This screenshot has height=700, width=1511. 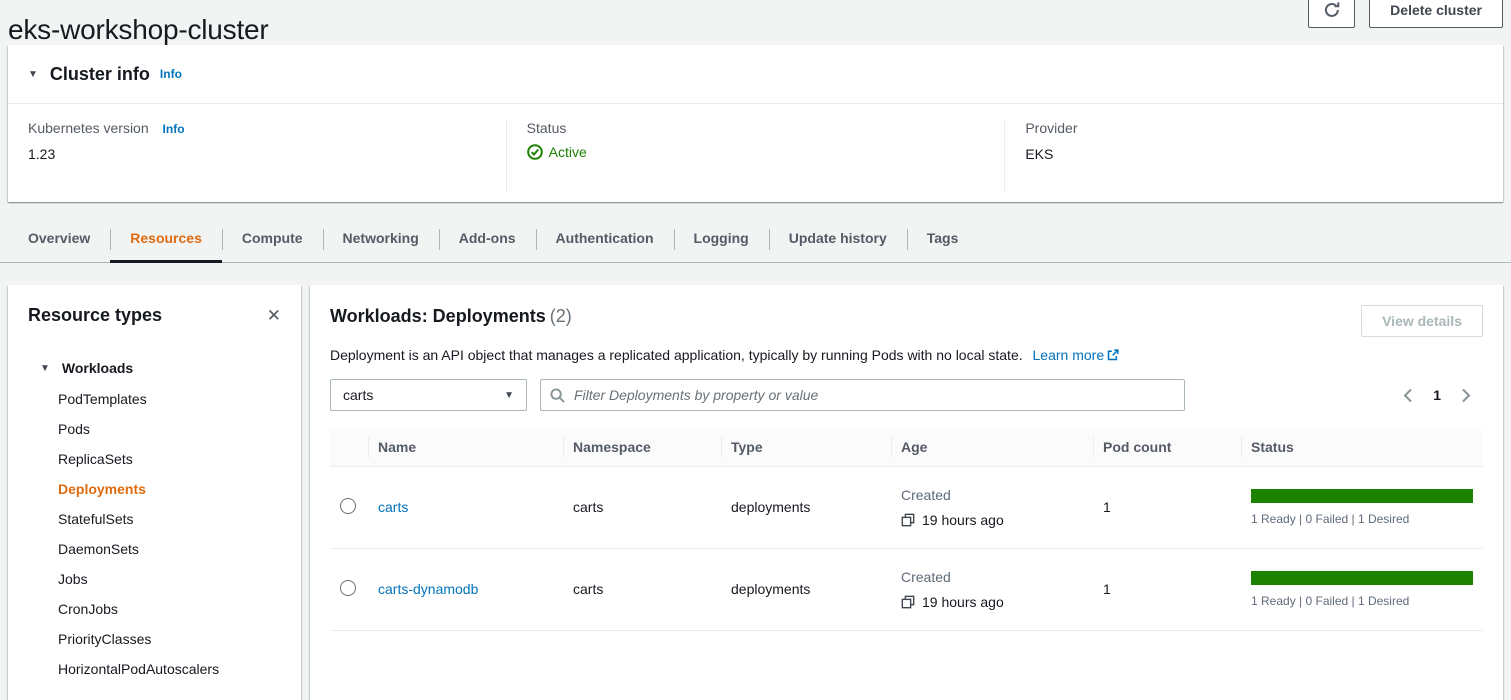 What do you see at coordinates (59, 238) in the screenshot?
I see `tab-overview: Overview` at bounding box center [59, 238].